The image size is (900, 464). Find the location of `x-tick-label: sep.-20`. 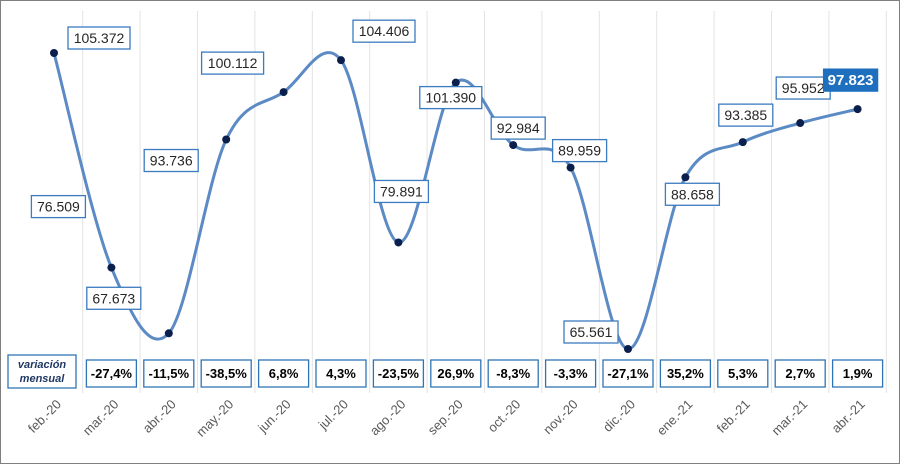

x-tick-label: sep.-20 is located at coordinates (445, 417).